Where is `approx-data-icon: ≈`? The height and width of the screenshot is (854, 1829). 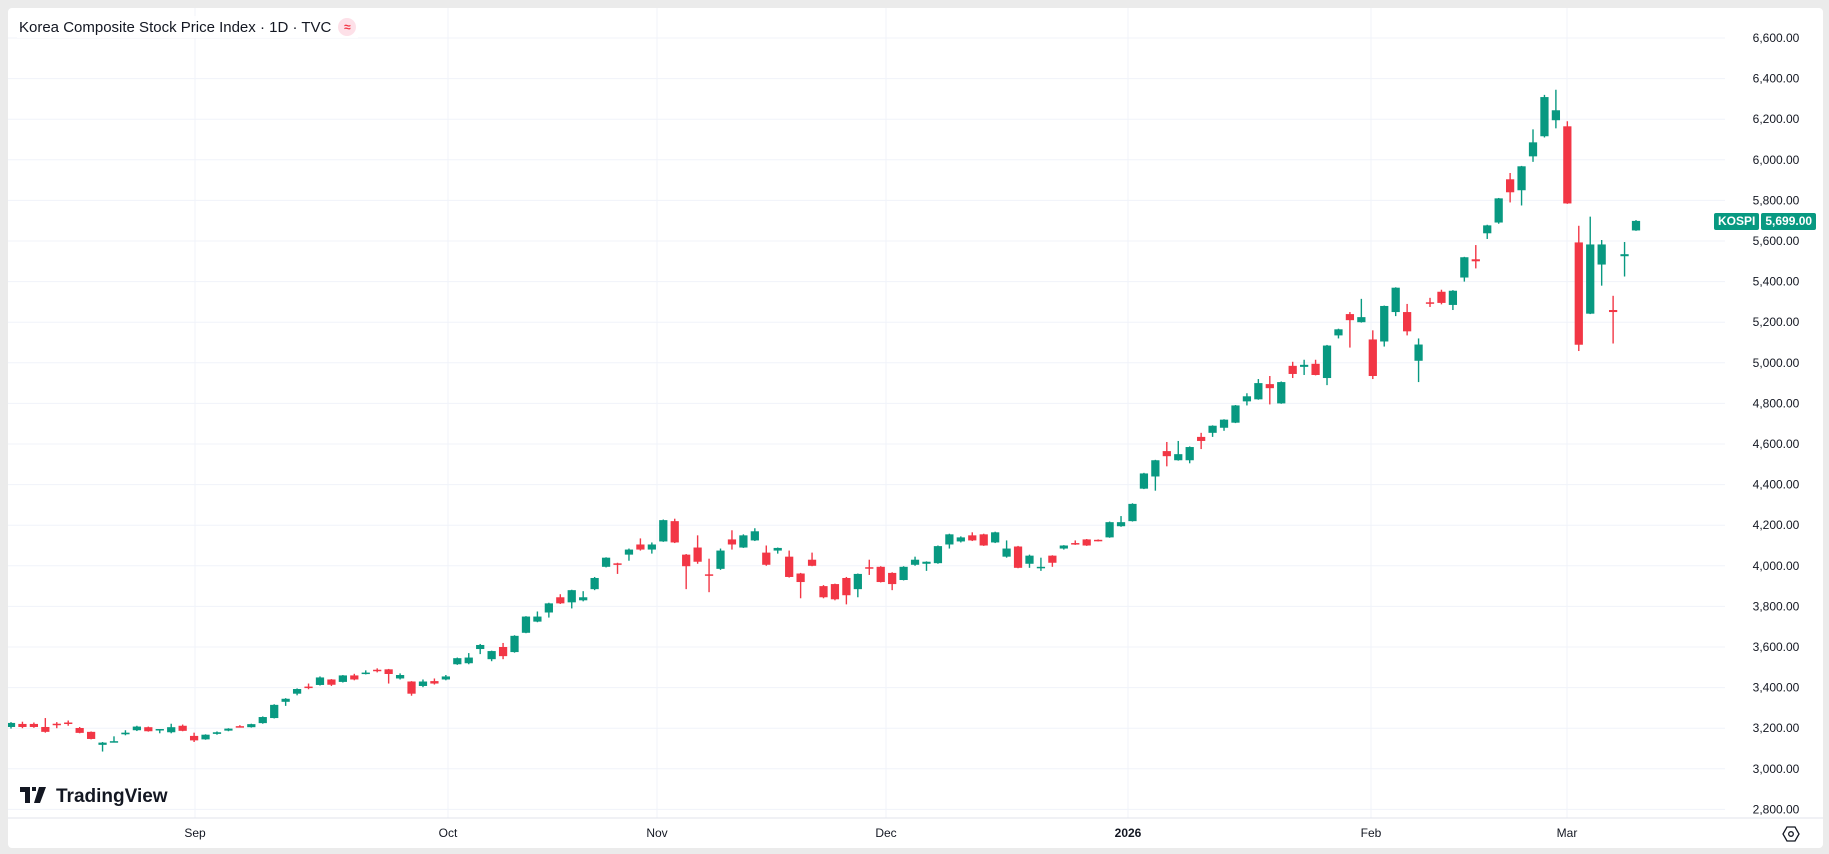
approx-data-icon: ≈ is located at coordinates (347, 27).